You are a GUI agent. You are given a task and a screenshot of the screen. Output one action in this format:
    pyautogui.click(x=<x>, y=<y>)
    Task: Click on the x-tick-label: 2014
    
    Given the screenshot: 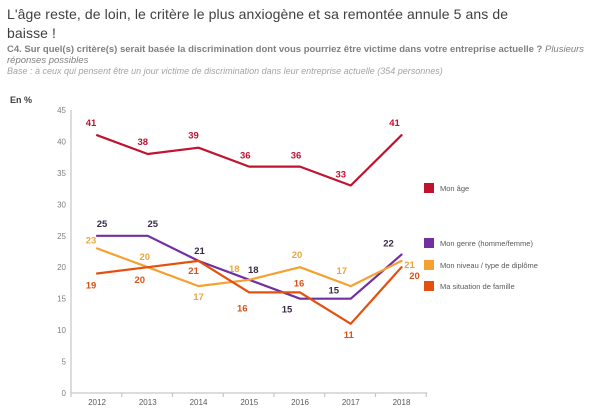 What is the action you would take?
    pyautogui.click(x=199, y=402)
    